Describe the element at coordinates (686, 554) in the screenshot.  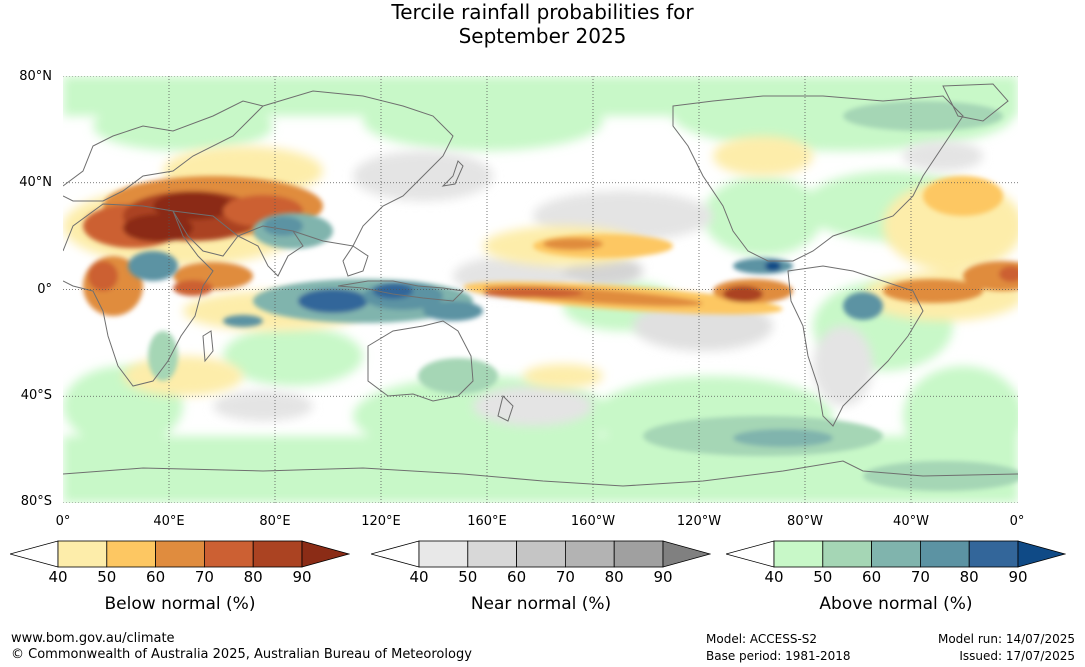
I see `colorbar-near-normal-high-extend` at that location.